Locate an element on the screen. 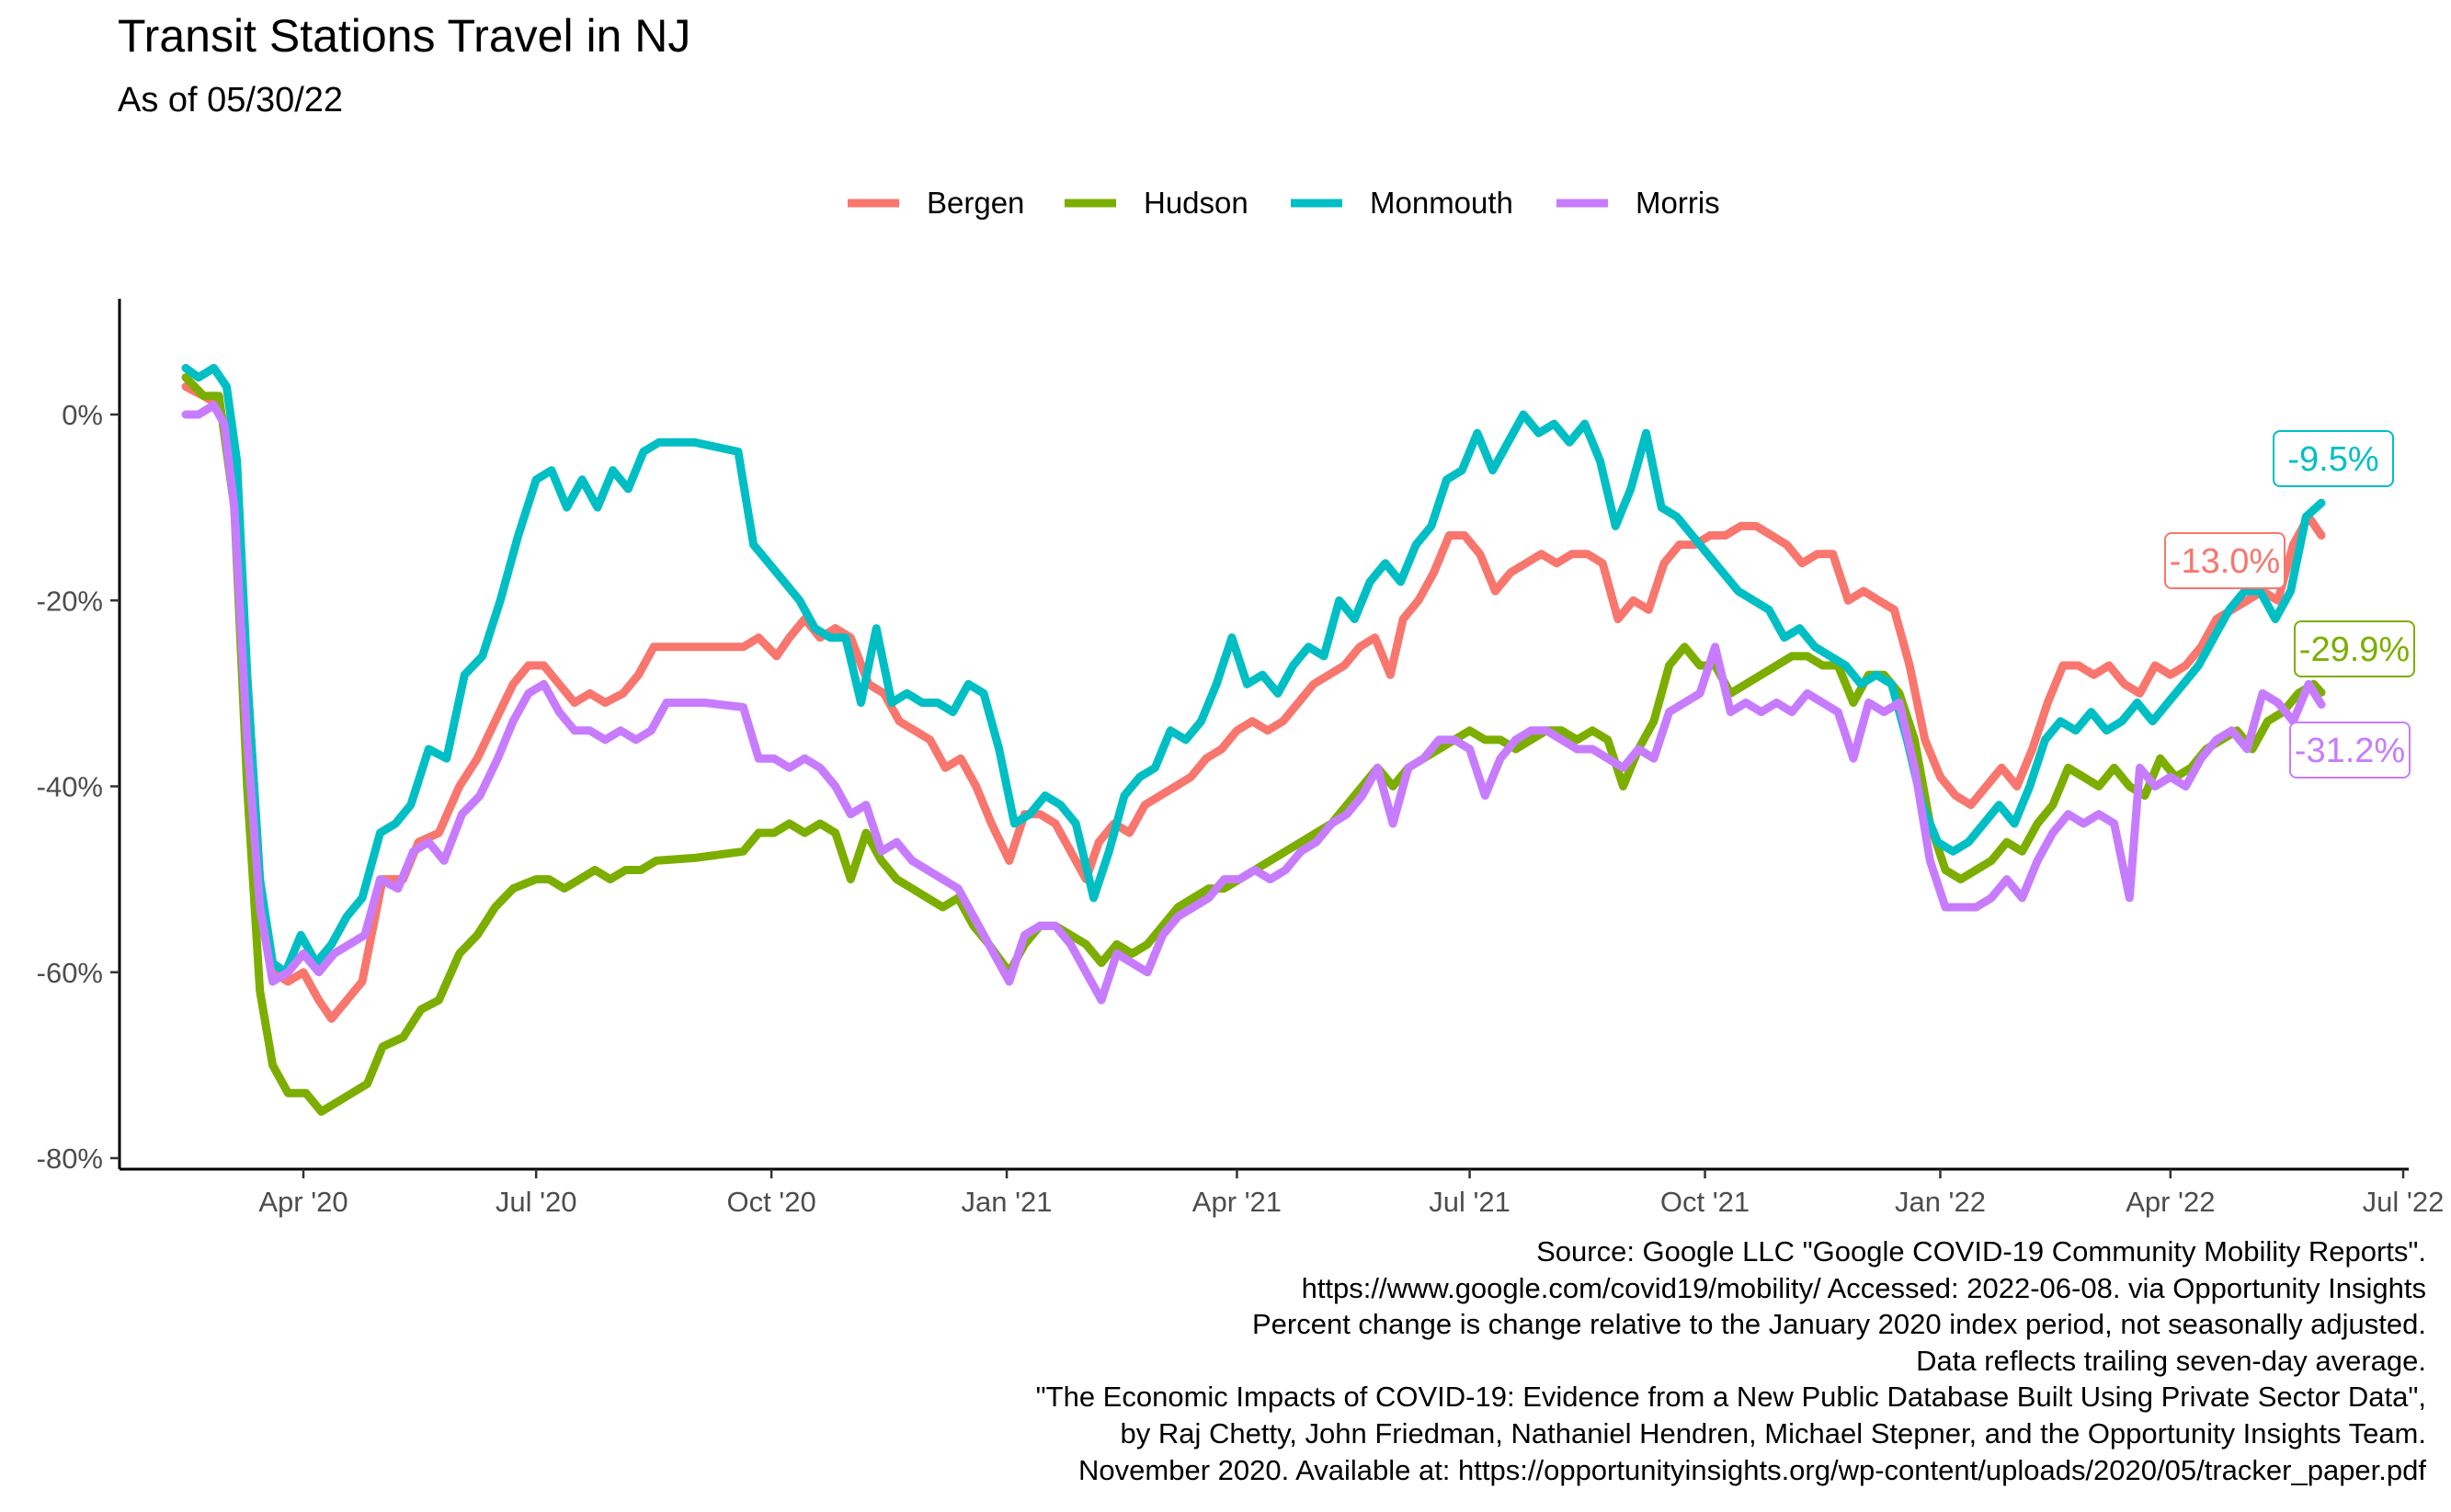 The height and width of the screenshot is (1512, 2451). svg-text: -13.0% is located at coordinates (2225, 561).